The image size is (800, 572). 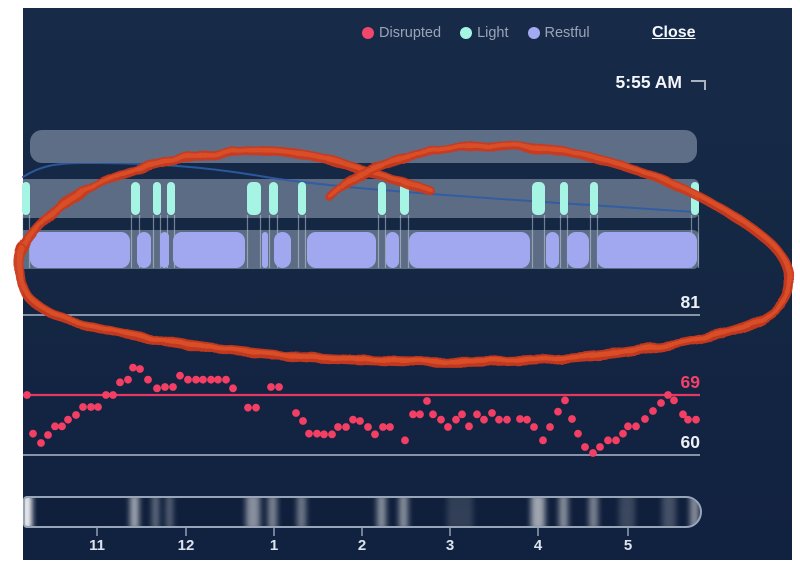 I want to click on legend: Disrupted Light Restful, so click(x=476, y=33).